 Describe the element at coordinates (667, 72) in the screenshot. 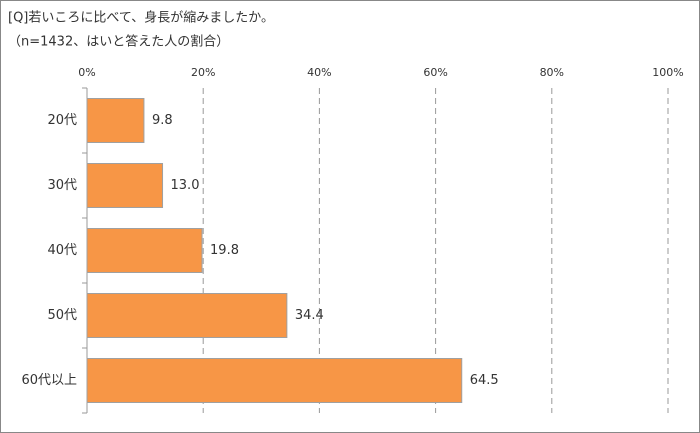

I see `x-tick-label: 100%` at that location.